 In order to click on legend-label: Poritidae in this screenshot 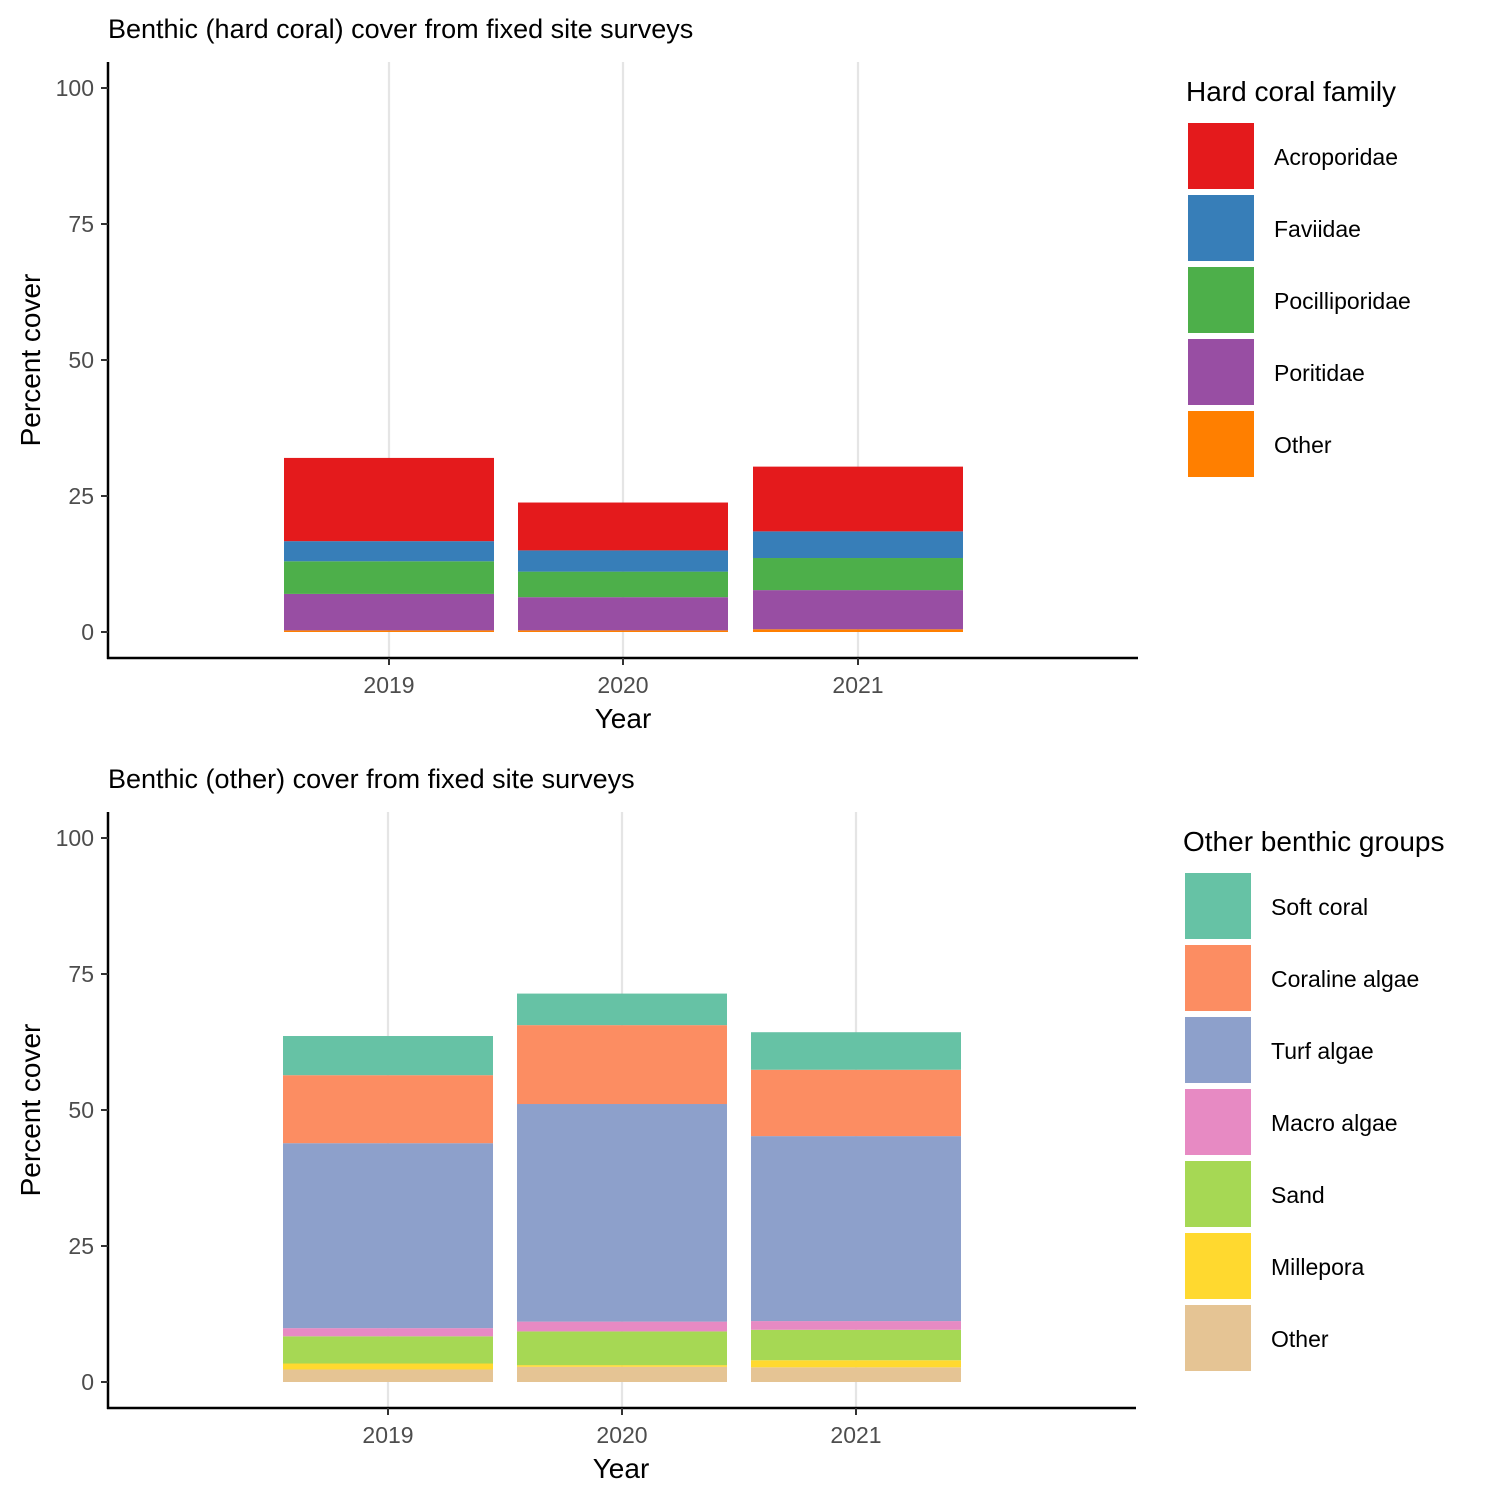, I will do `click(1319, 373)`.